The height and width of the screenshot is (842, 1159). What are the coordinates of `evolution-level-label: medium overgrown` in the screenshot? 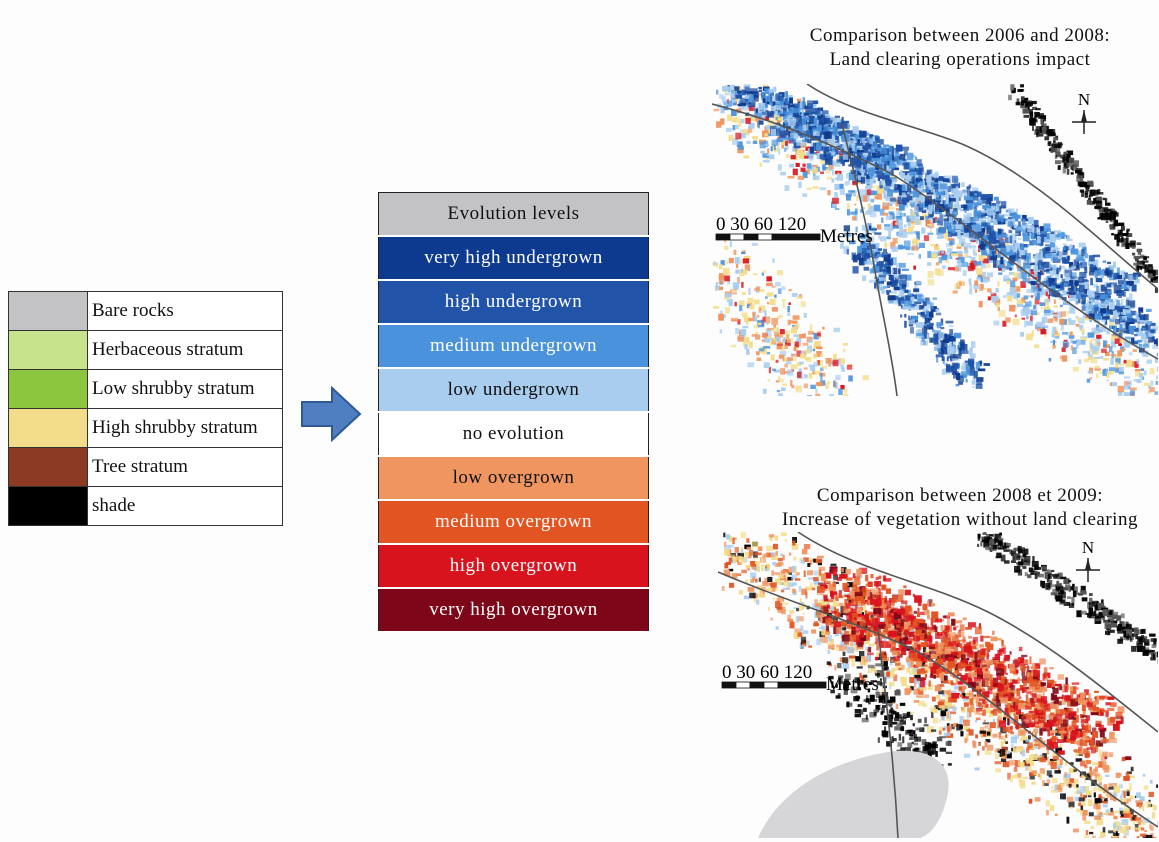 It's located at (513, 522).